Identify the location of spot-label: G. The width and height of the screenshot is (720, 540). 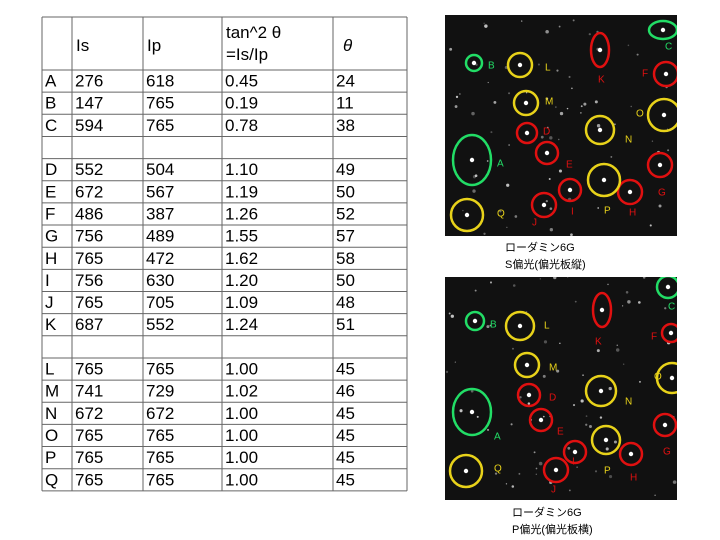
(667, 452).